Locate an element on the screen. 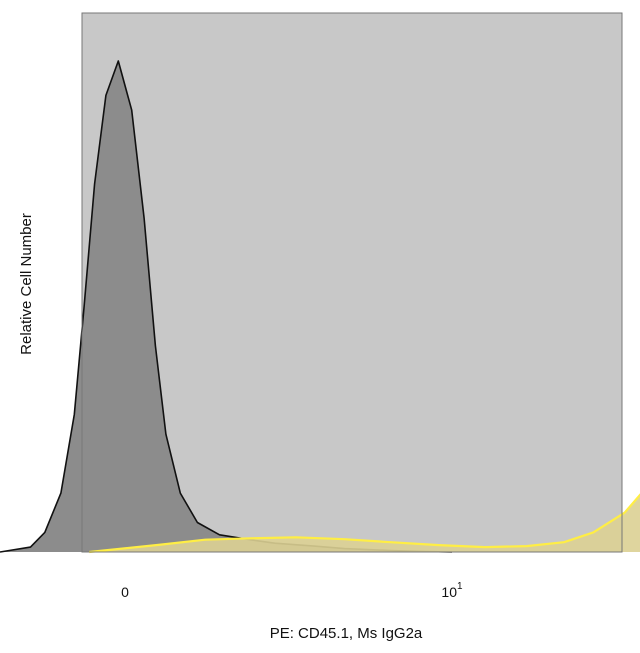 The image size is (640, 653). x-tick-label-1: 101 is located at coordinates (452, 590).